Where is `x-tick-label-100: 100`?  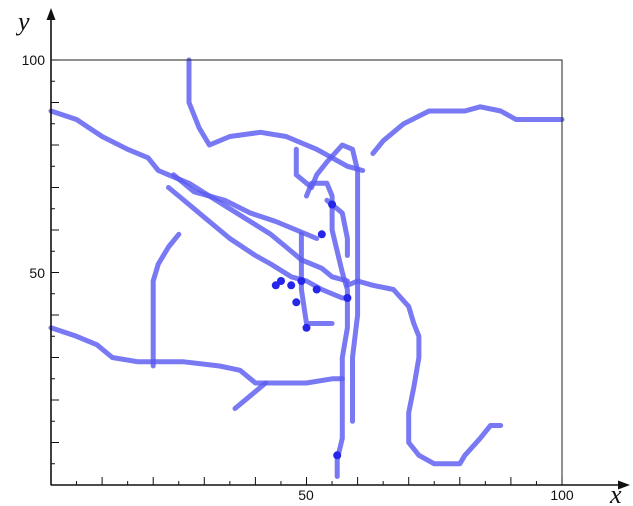
x-tick-label-100: 100 is located at coordinates (562, 495).